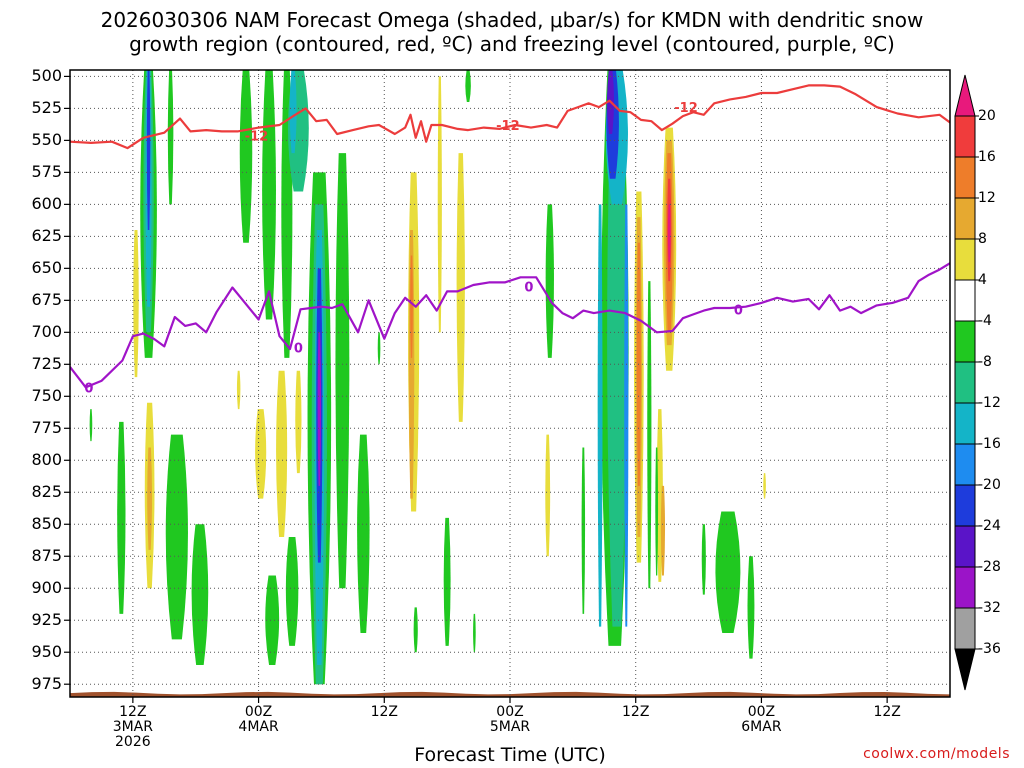 The height and width of the screenshot is (768, 1024). What do you see at coordinates (46, 524) in the screenshot?
I see `y-tick-label: 850` at bounding box center [46, 524].